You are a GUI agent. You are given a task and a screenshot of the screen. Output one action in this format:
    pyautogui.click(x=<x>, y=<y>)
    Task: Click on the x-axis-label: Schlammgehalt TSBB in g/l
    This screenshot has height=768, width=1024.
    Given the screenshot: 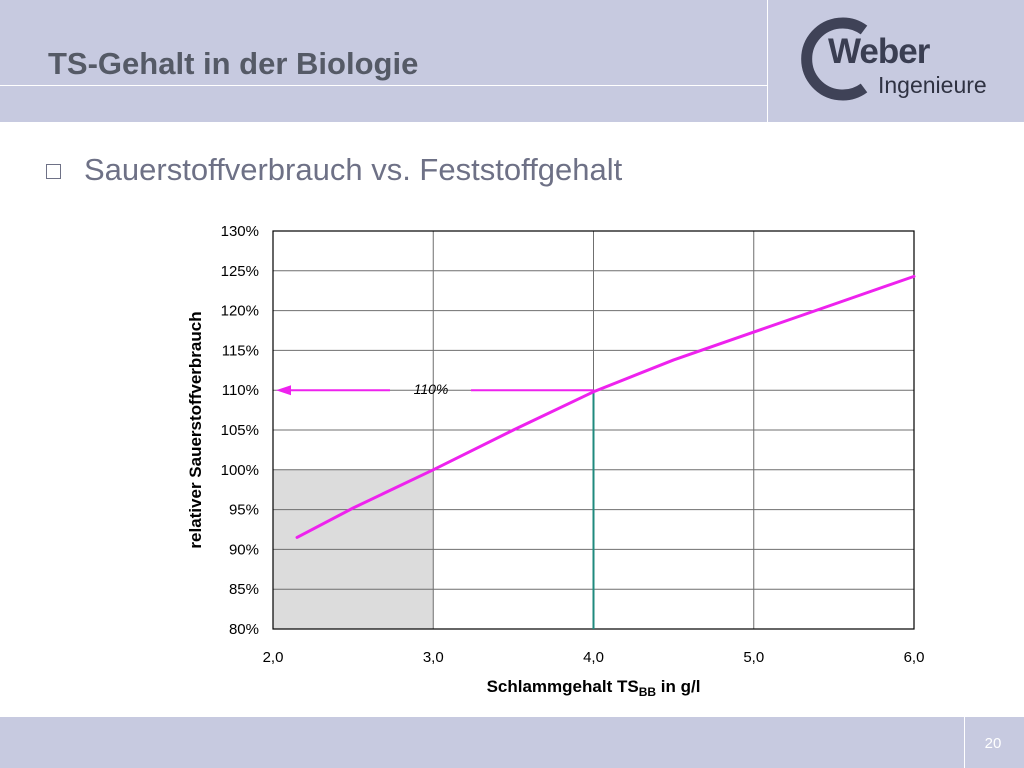 What is the action you would take?
    pyautogui.click(x=594, y=688)
    